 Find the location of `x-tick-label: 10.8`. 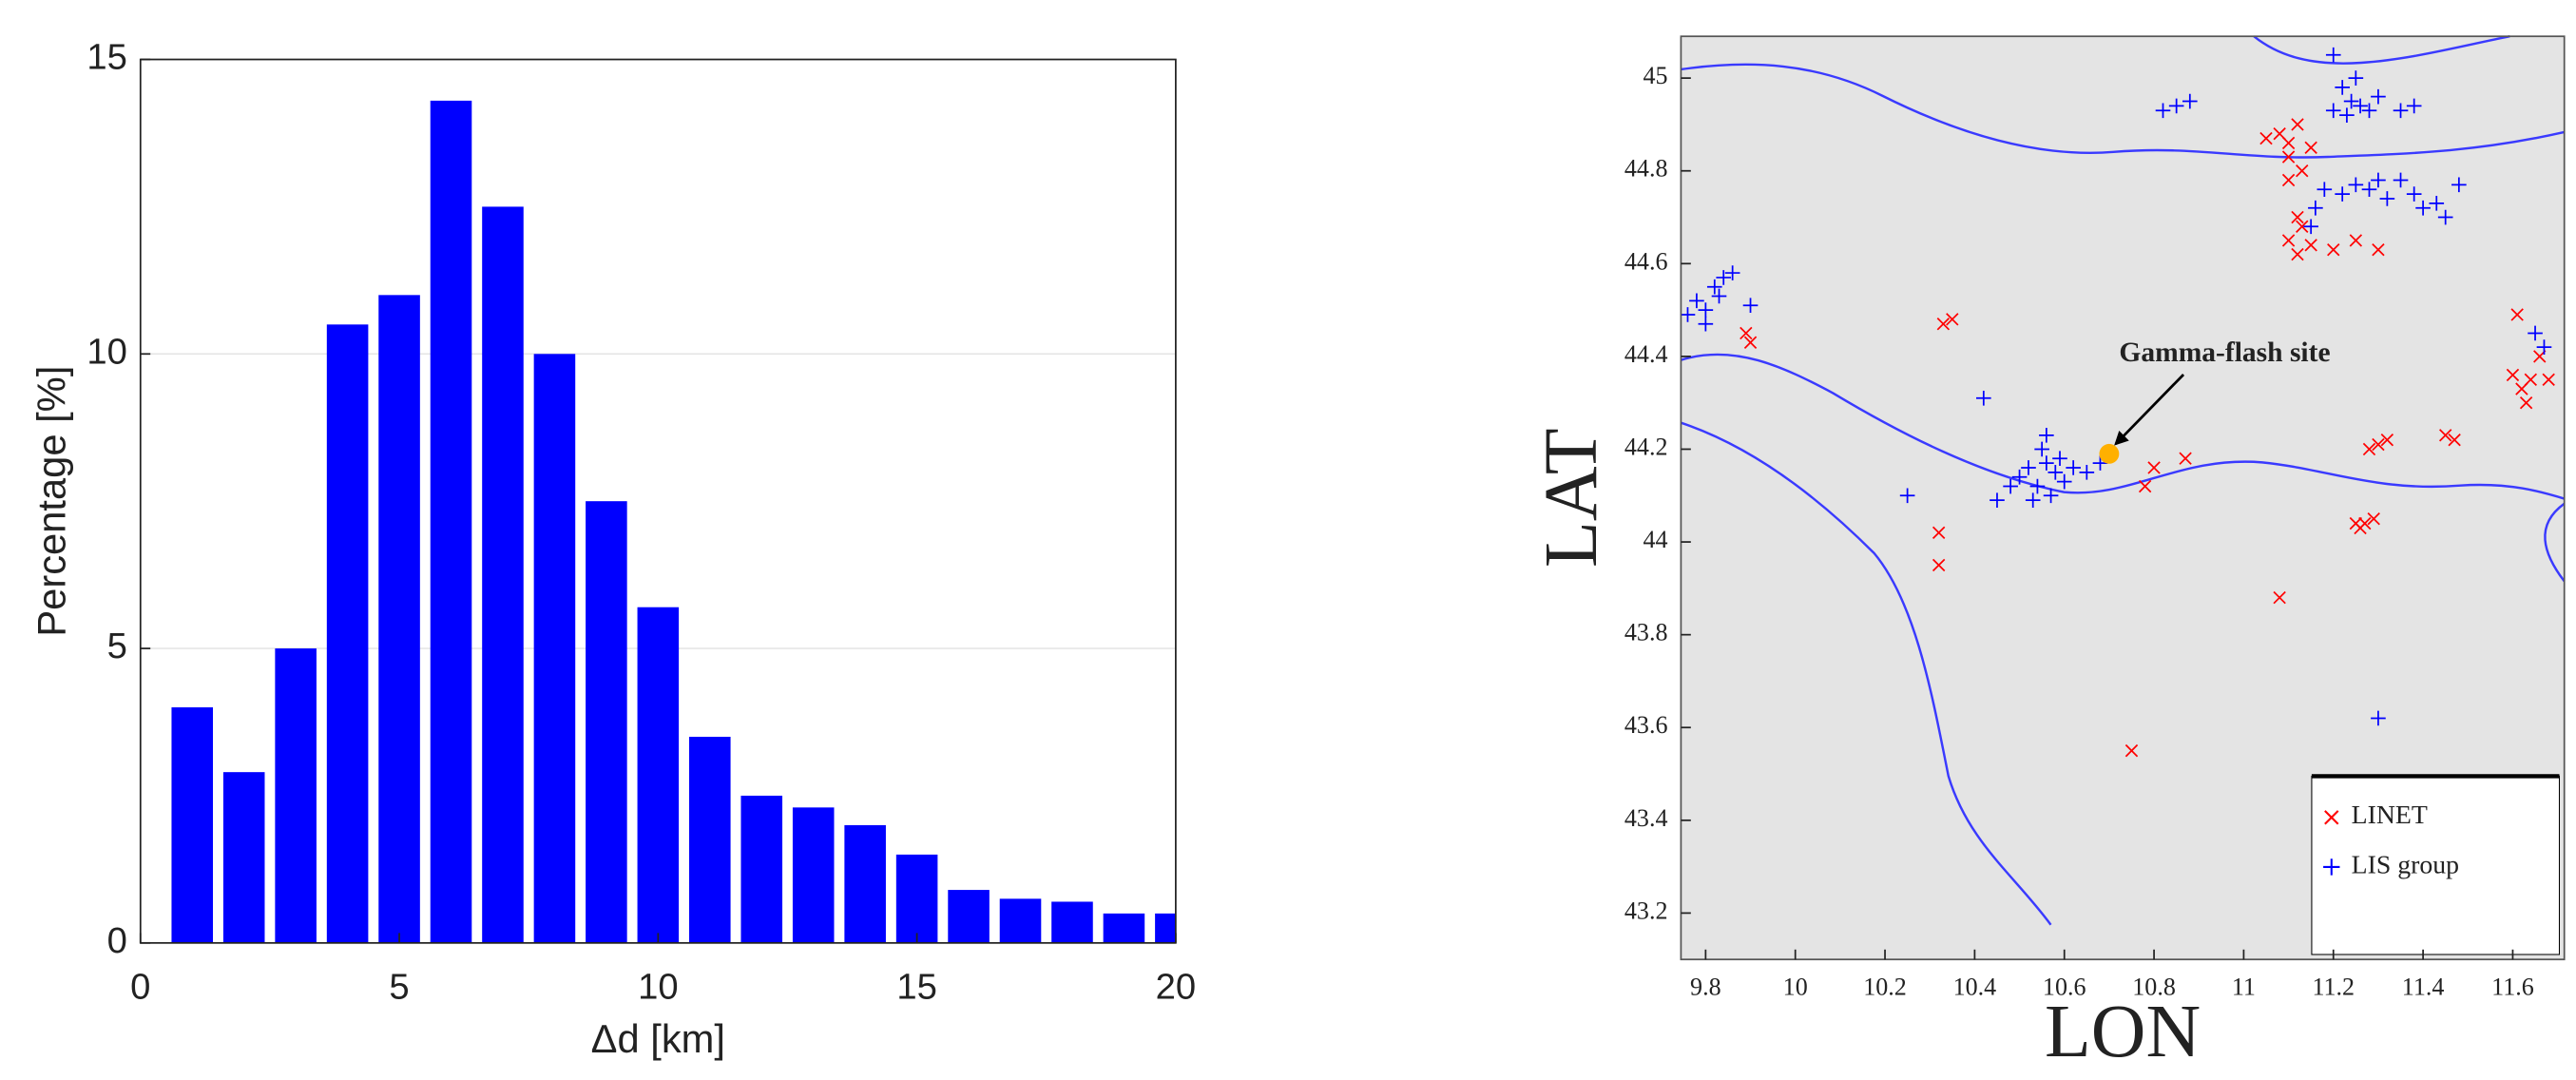

x-tick-label: 10.8 is located at coordinates (2154, 986).